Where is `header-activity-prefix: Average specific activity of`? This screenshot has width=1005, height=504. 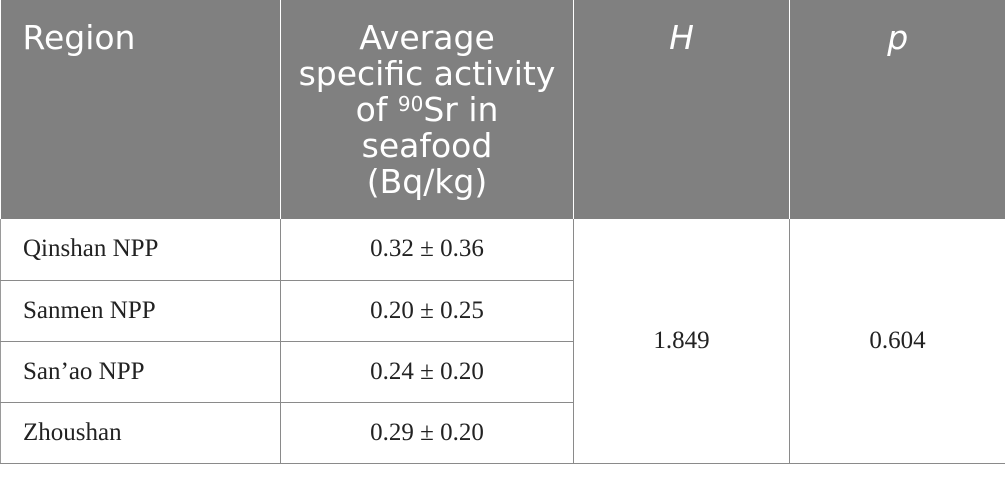
header-activity-prefix: Average specific activity of is located at coordinates (427, 73).